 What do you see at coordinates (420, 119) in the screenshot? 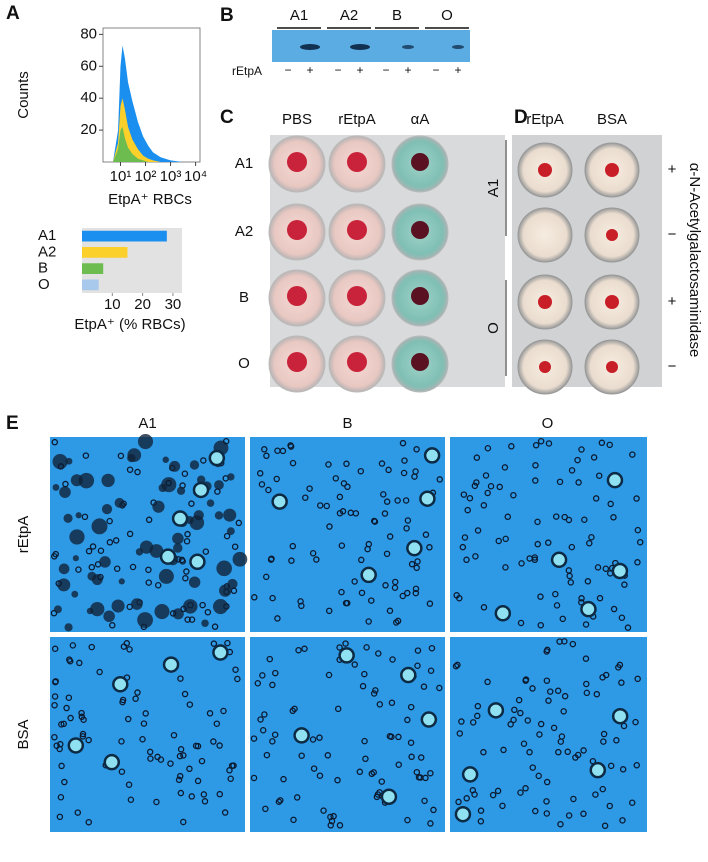
I see `column-label: αA` at bounding box center [420, 119].